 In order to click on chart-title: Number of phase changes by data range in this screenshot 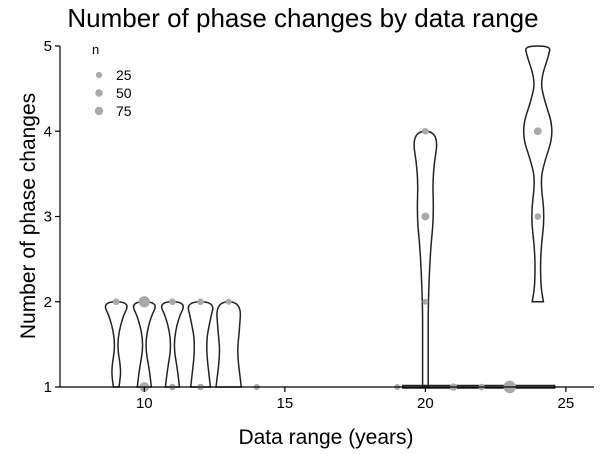, I will do `click(302, 18)`.